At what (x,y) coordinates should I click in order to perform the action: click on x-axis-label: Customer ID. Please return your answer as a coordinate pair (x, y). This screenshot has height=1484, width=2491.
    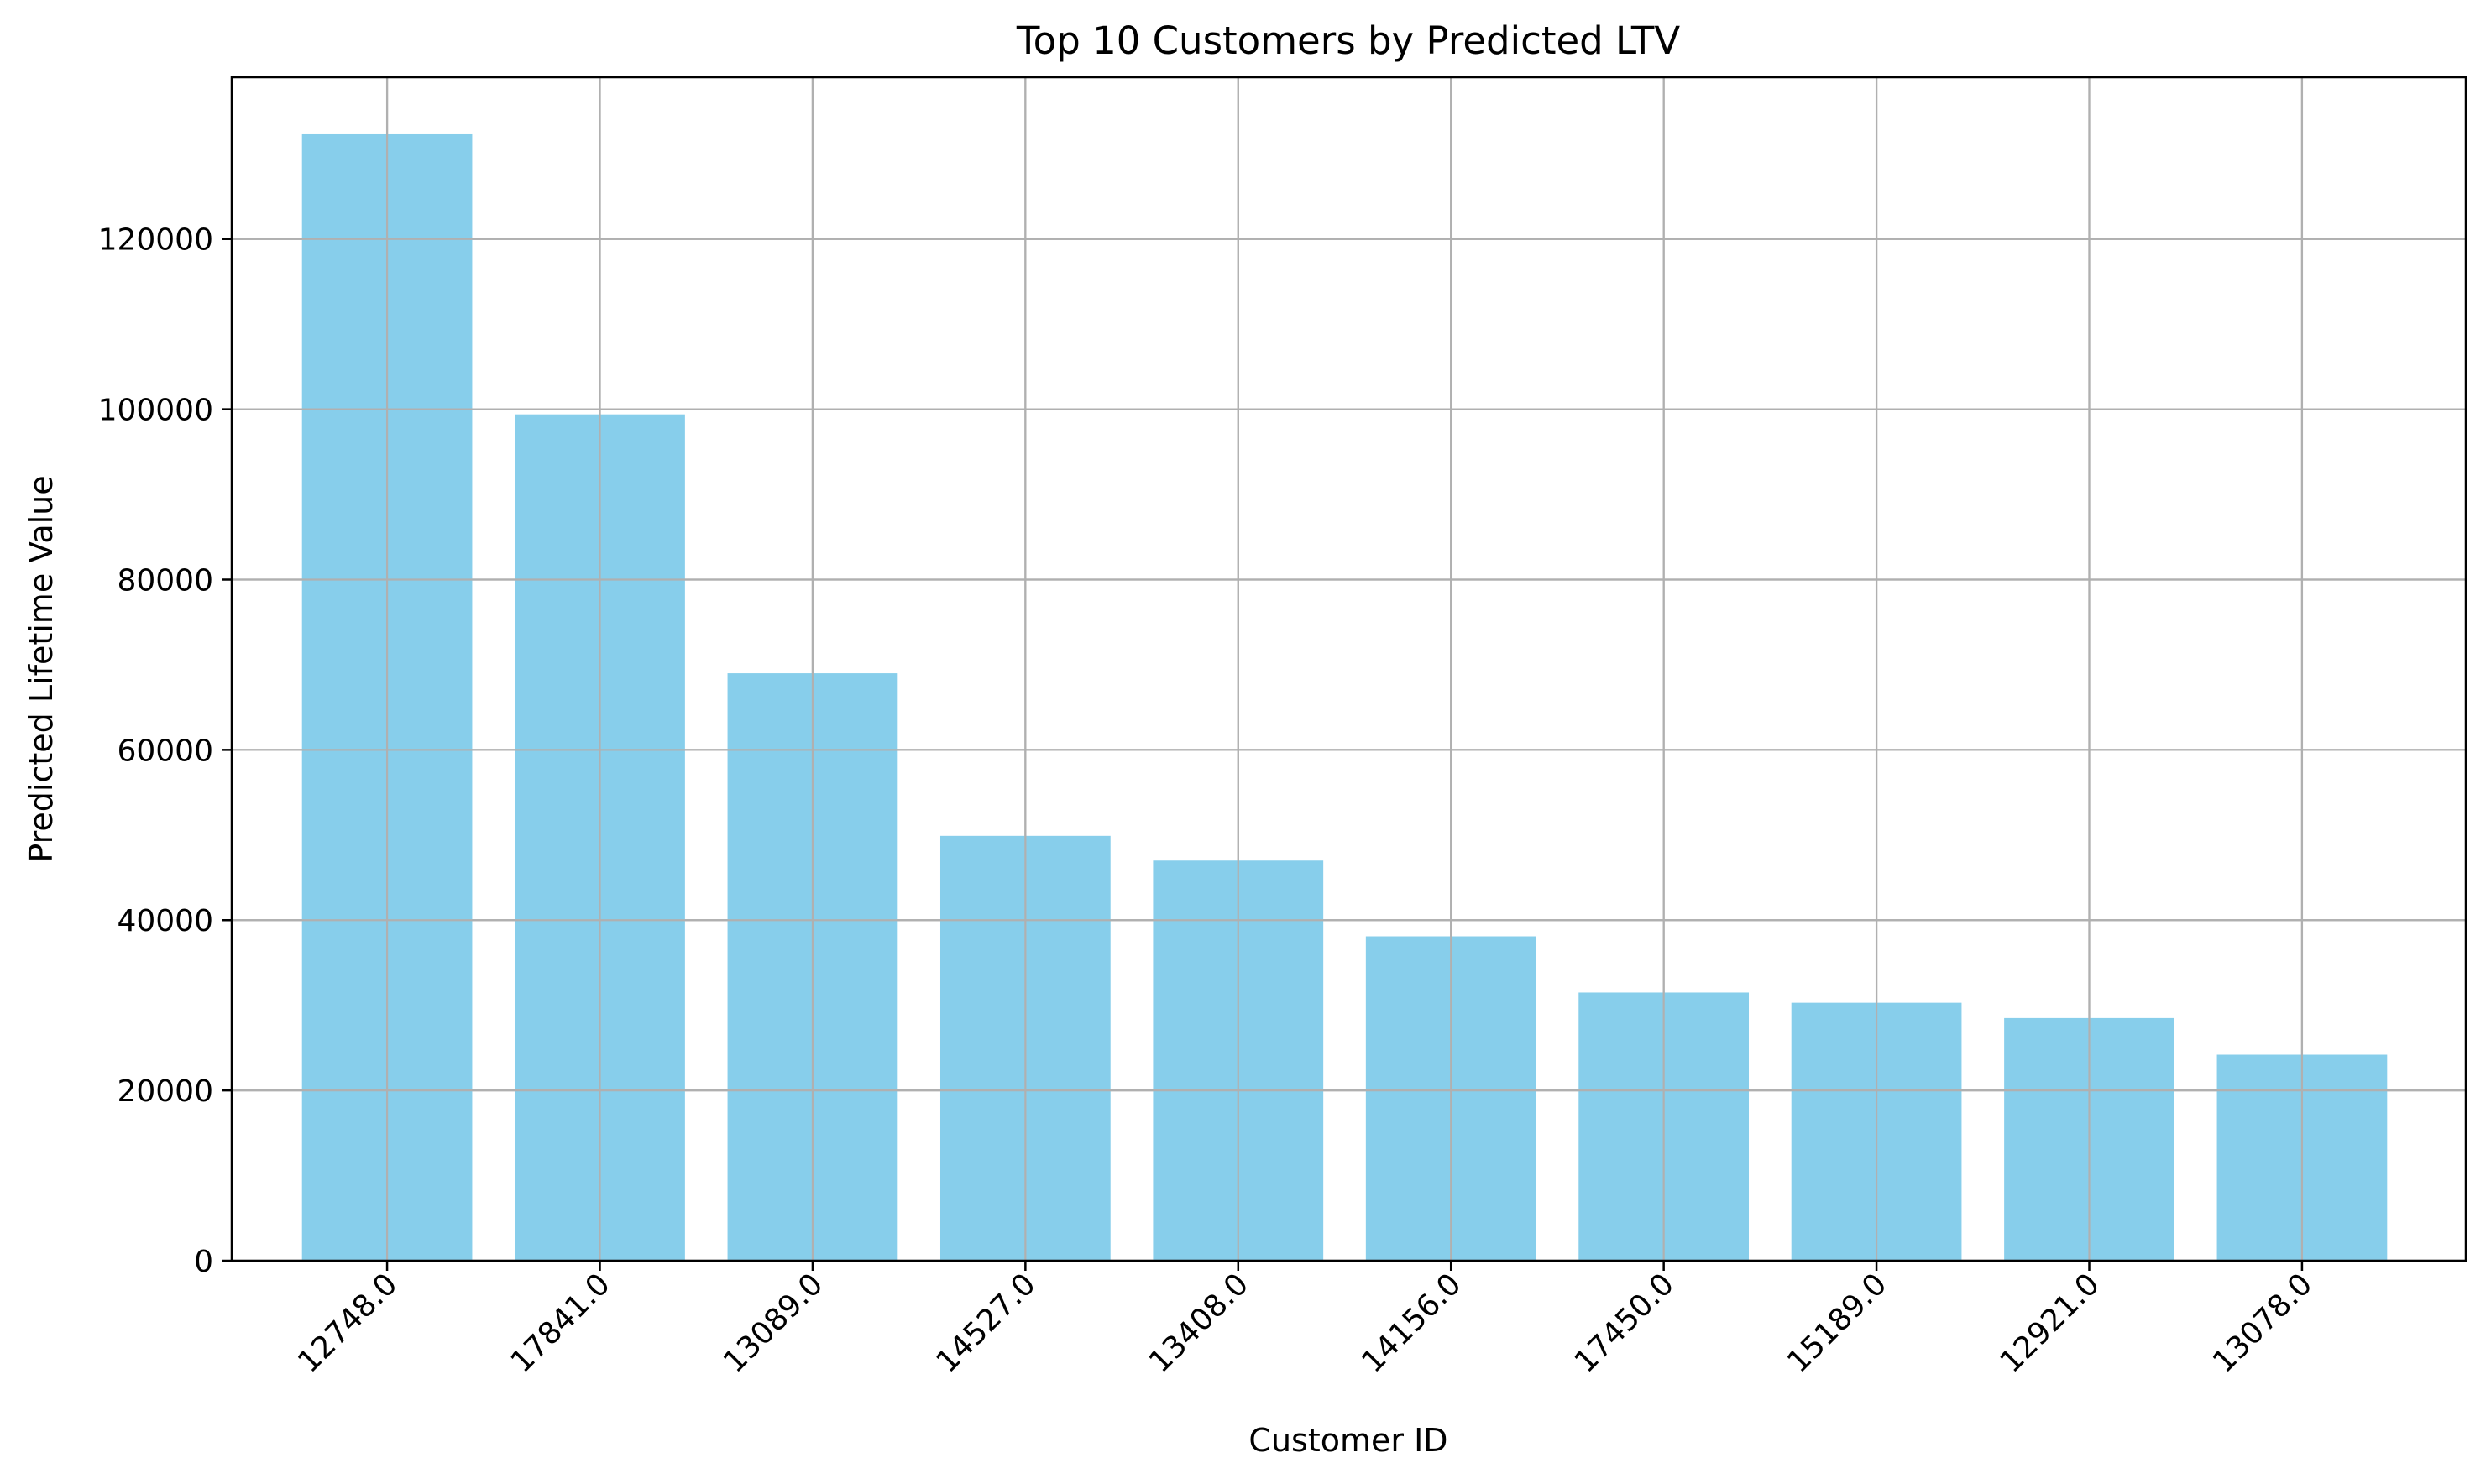
    Looking at the image, I should click on (1347, 1440).